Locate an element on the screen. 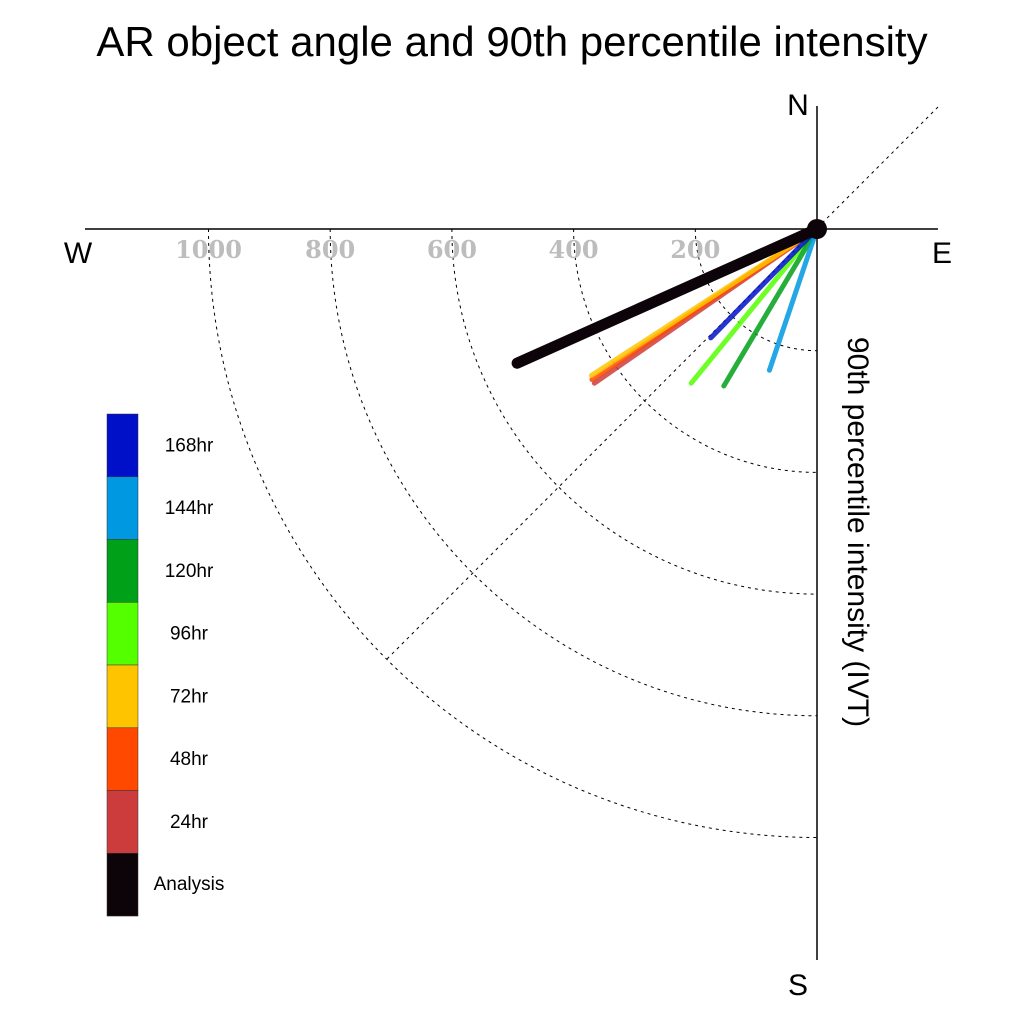  vector-analysis is located at coordinates (667, 296).